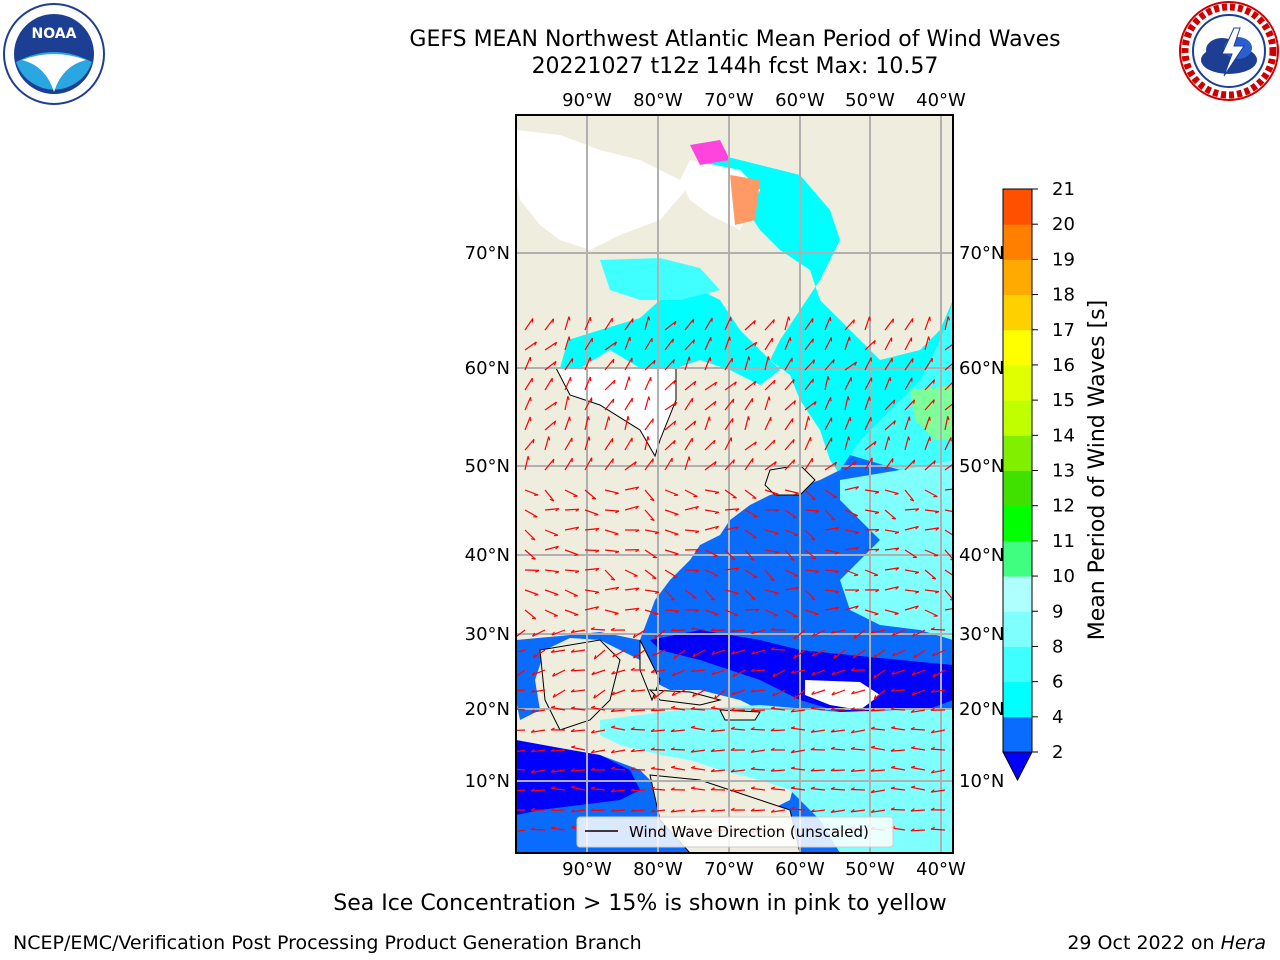 The image size is (1280, 960). I want to click on arctic-archipelago-ice, so click(603, 190).